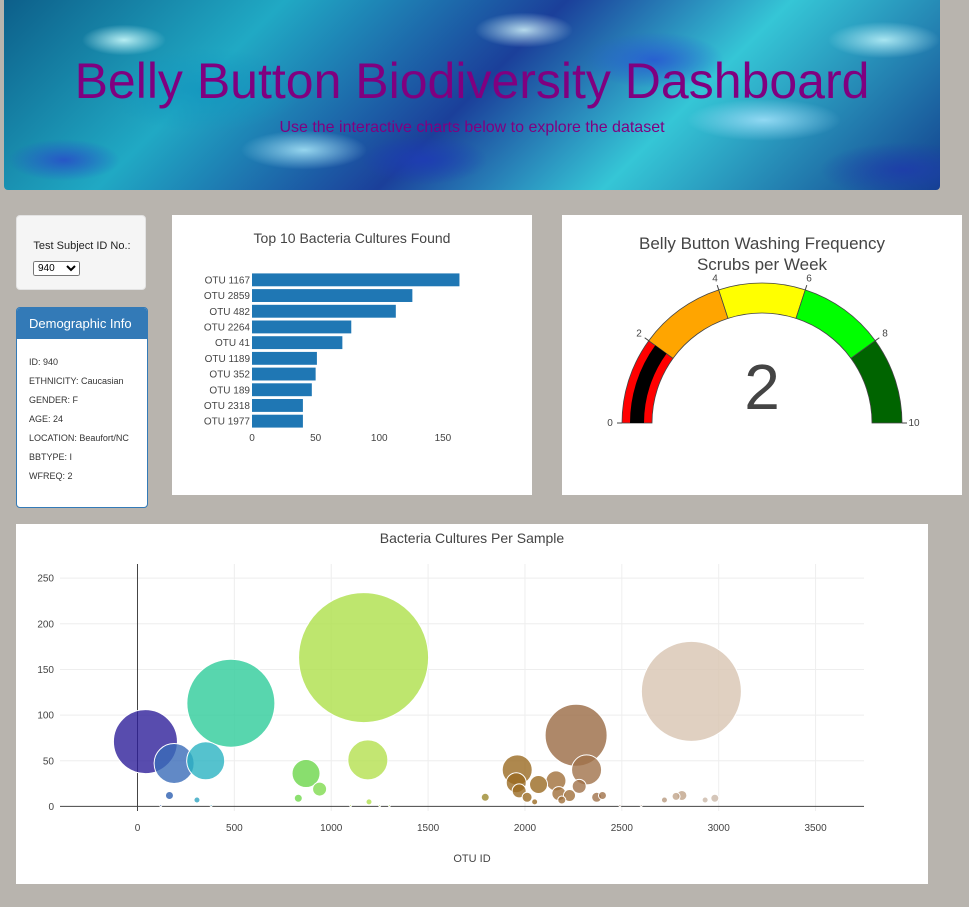  I want to click on demographic-age: AGE: 24, so click(46, 419).